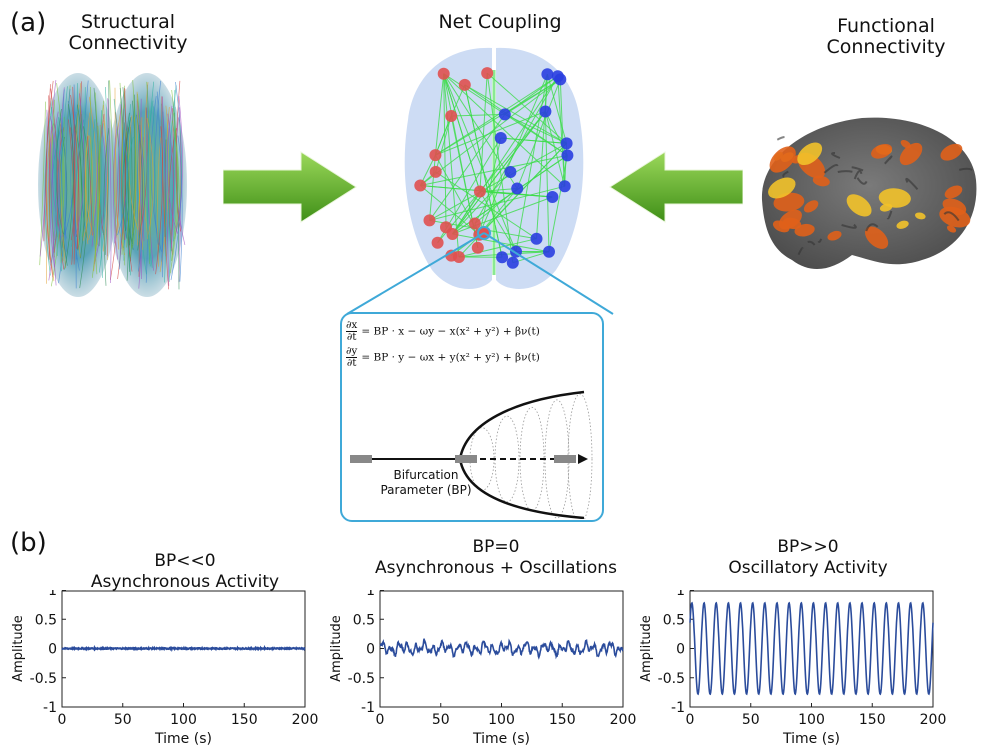 The image size is (983, 750). Describe the element at coordinates (482, 668) in the screenshot. I see `plot2-mixed-chart: 0 50 100 150 200 1 0.5 0 -0.5 -1 Time (s) Amplitude` at that location.